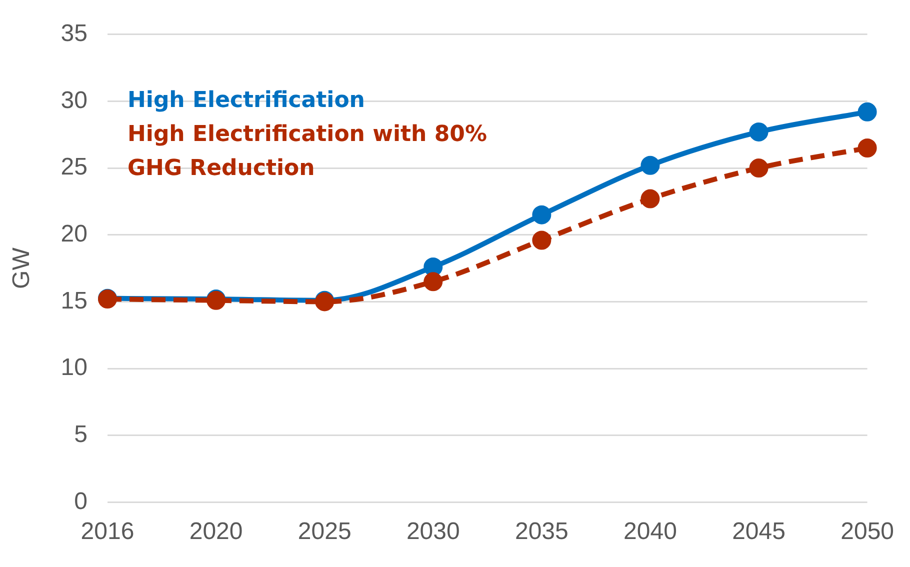  What do you see at coordinates (433, 532) in the screenshot?
I see `x-tick-label: 2030` at bounding box center [433, 532].